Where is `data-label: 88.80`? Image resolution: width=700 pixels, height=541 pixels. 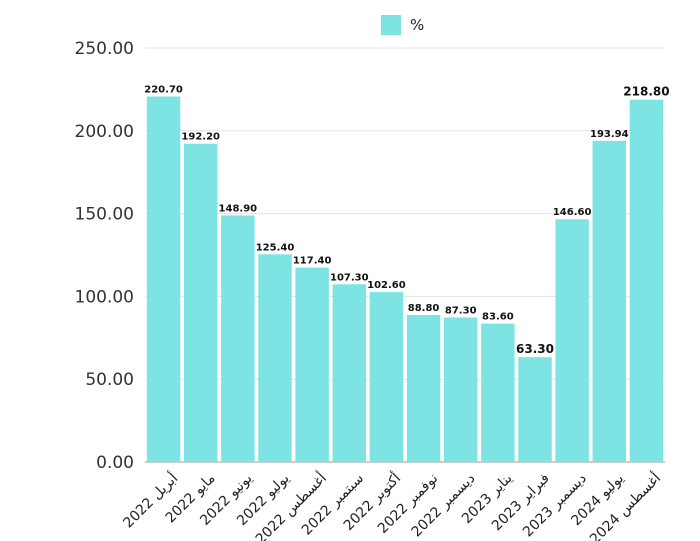
data-label: 88.80 is located at coordinates (424, 308).